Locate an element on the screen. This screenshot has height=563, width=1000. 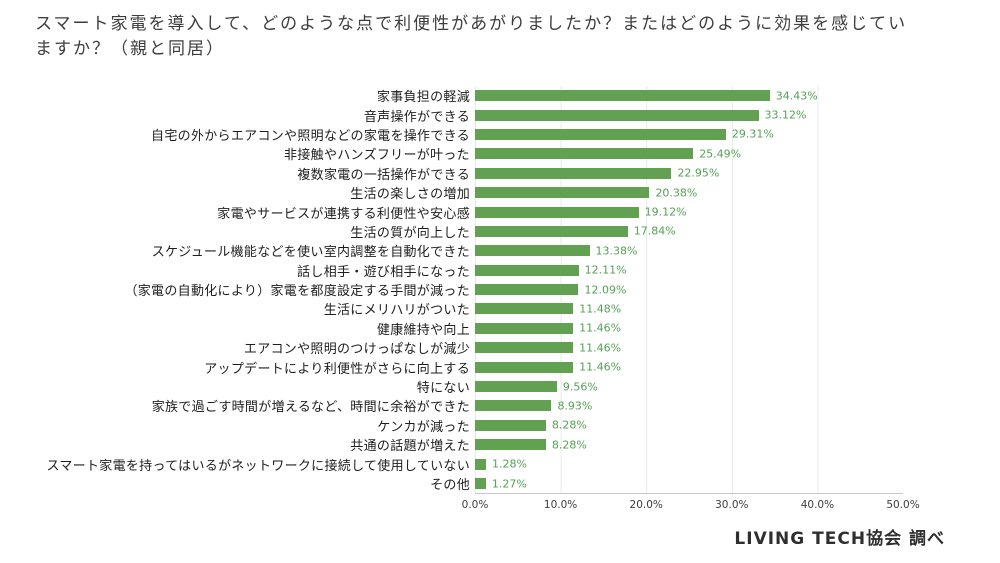
bar: 22.95% is located at coordinates (597, 173).